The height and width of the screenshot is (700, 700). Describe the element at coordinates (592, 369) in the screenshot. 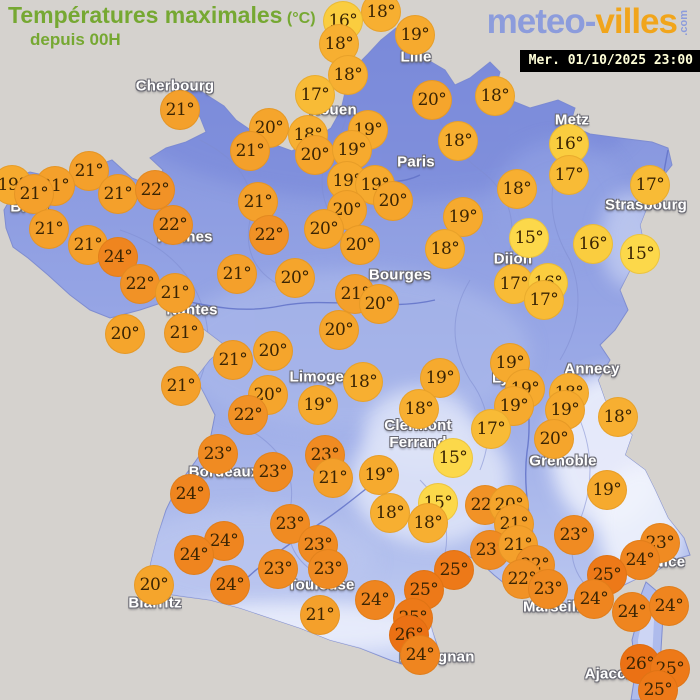

I see `city-label: Annecy` at that location.